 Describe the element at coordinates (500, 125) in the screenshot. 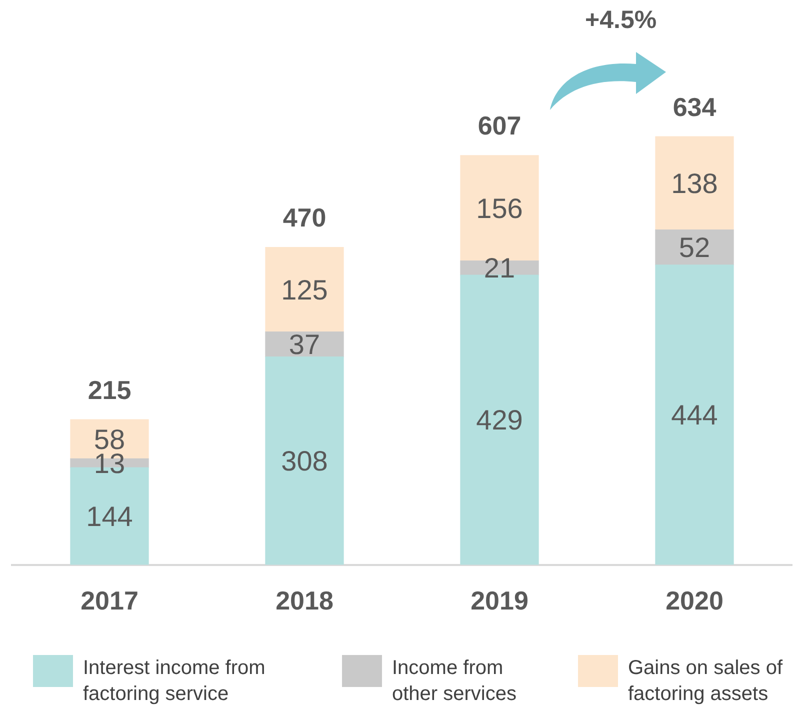

I see `total-label: 607` at that location.